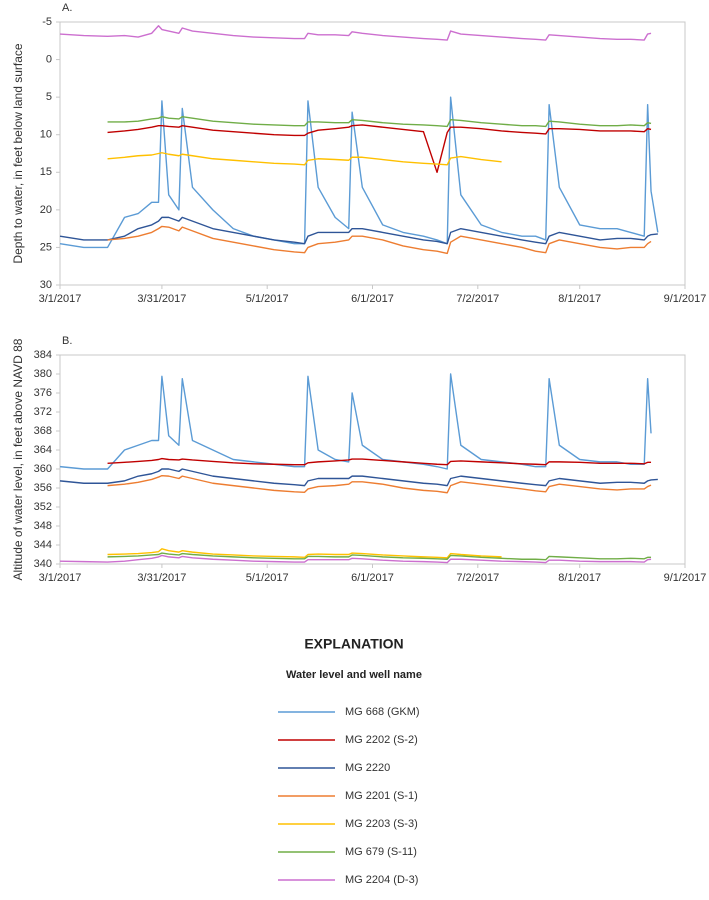 The height and width of the screenshot is (900, 709). Describe the element at coordinates (381, 880) in the screenshot. I see `legend-label: MG 2204 (D-3)` at that location.